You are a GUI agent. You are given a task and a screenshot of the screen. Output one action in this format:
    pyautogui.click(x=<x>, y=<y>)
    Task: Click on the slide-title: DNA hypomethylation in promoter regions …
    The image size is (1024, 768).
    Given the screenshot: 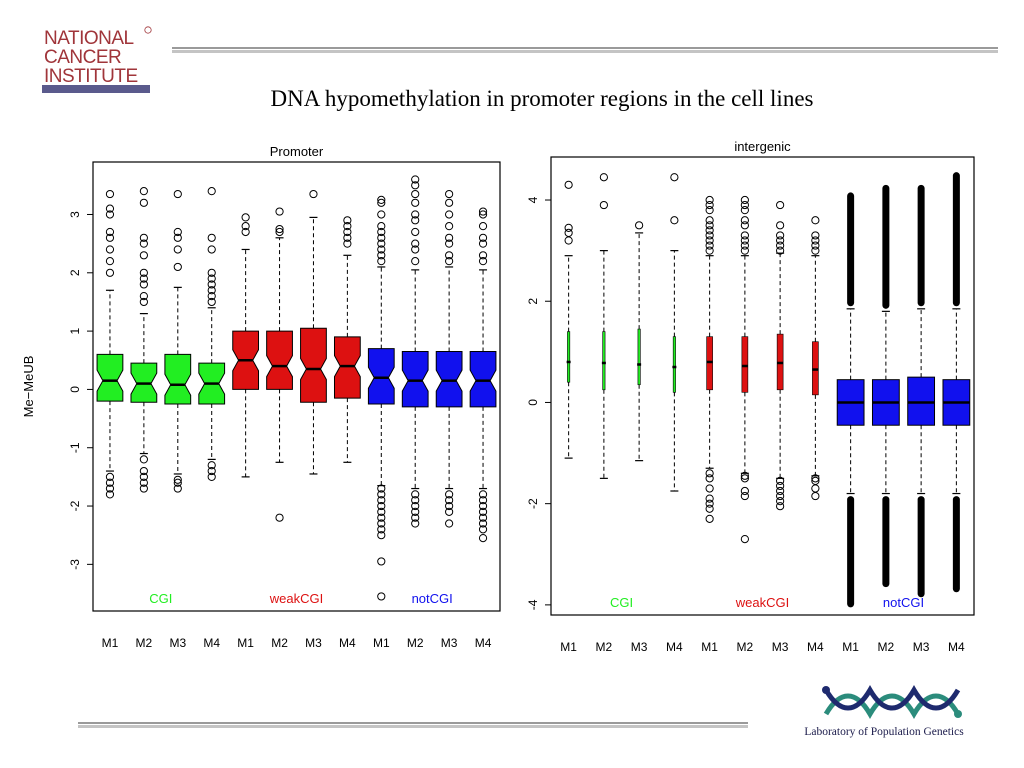 What is the action you would take?
    pyautogui.click(x=542, y=98)
    